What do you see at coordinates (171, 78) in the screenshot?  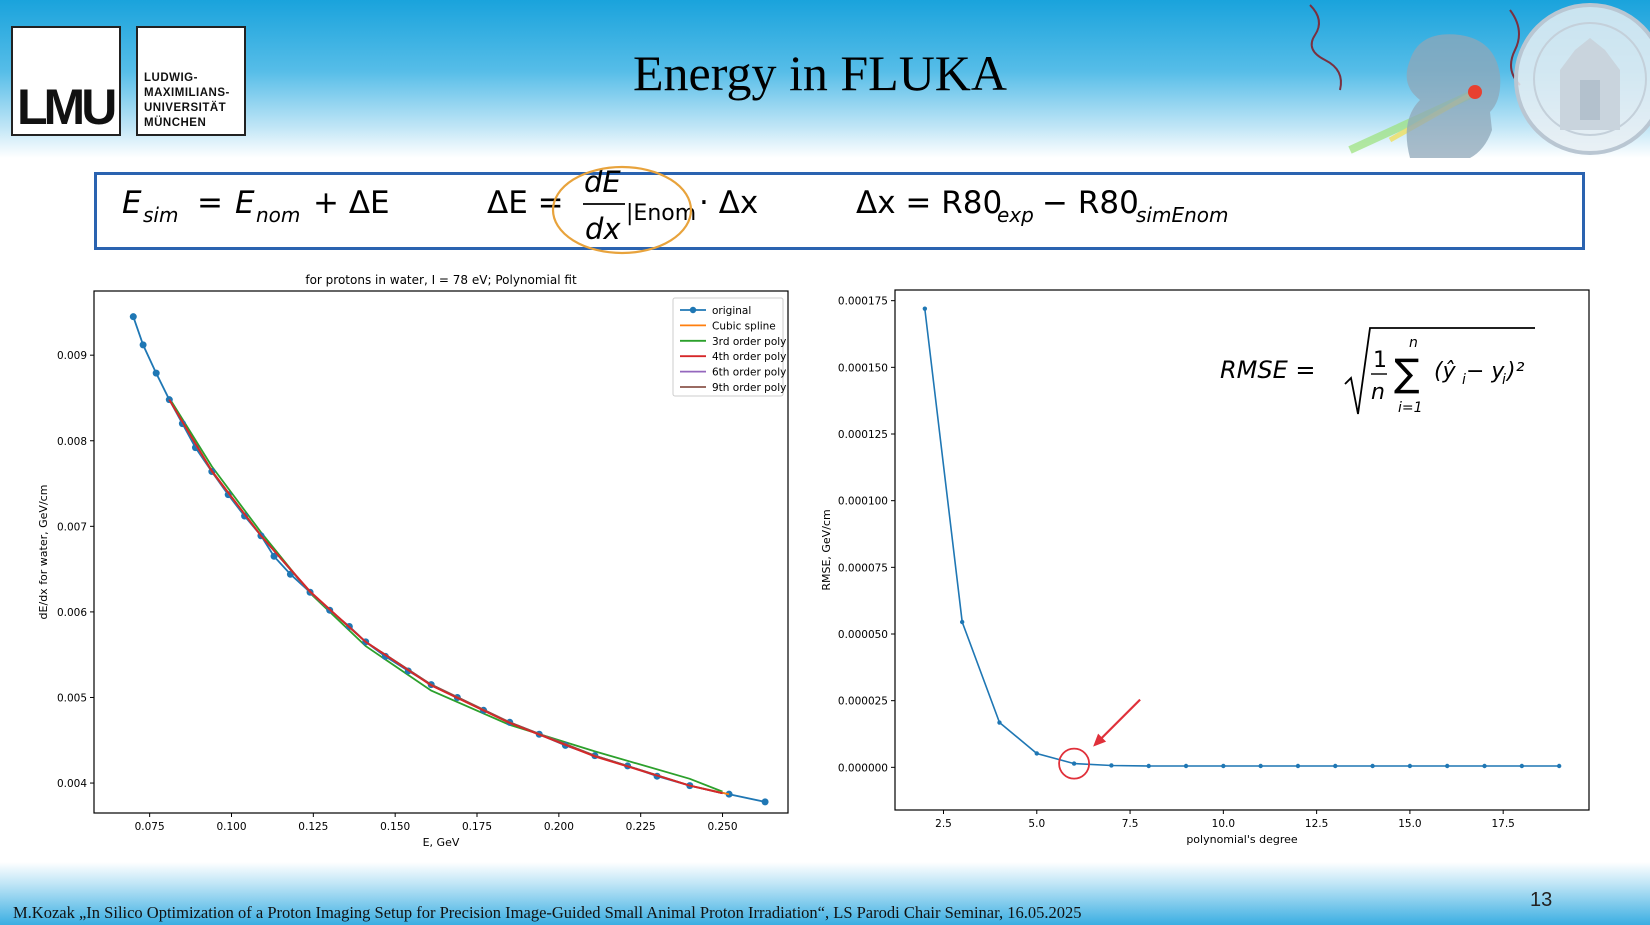 I see `logo-line-1: LUDWIG-` at bounding box center [171, 78].